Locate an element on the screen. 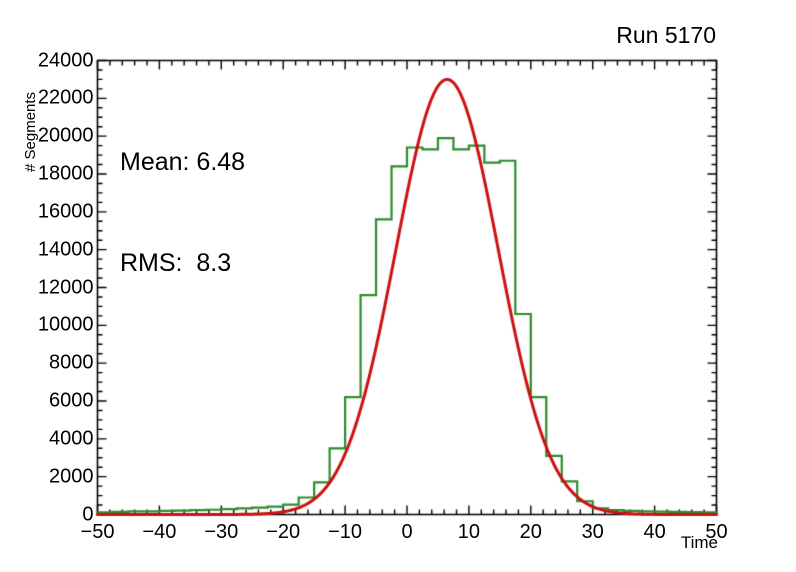 This screenshot has height=572, width=796. y-tick-label: 18000 is located at coordinates (65, 173).